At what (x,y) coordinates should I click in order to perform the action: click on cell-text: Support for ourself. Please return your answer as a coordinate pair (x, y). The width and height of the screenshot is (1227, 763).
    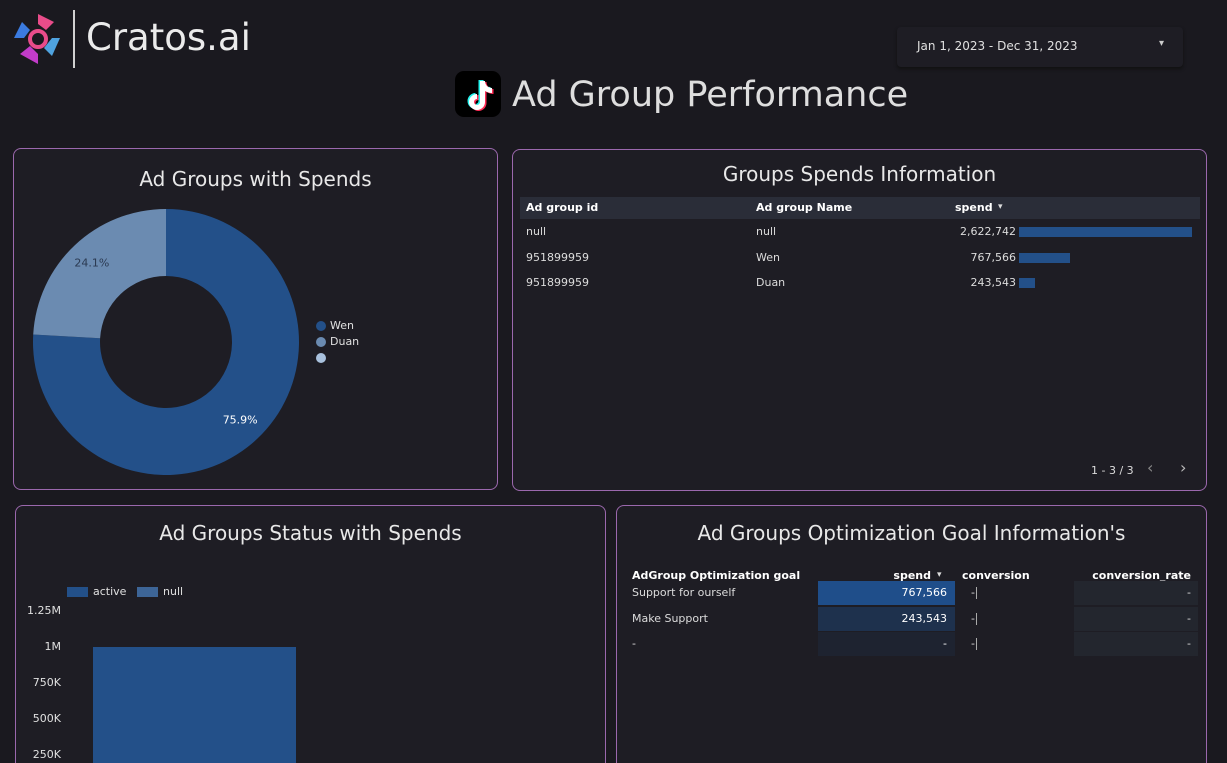
    Looking at the image, I should click on (684, 592).